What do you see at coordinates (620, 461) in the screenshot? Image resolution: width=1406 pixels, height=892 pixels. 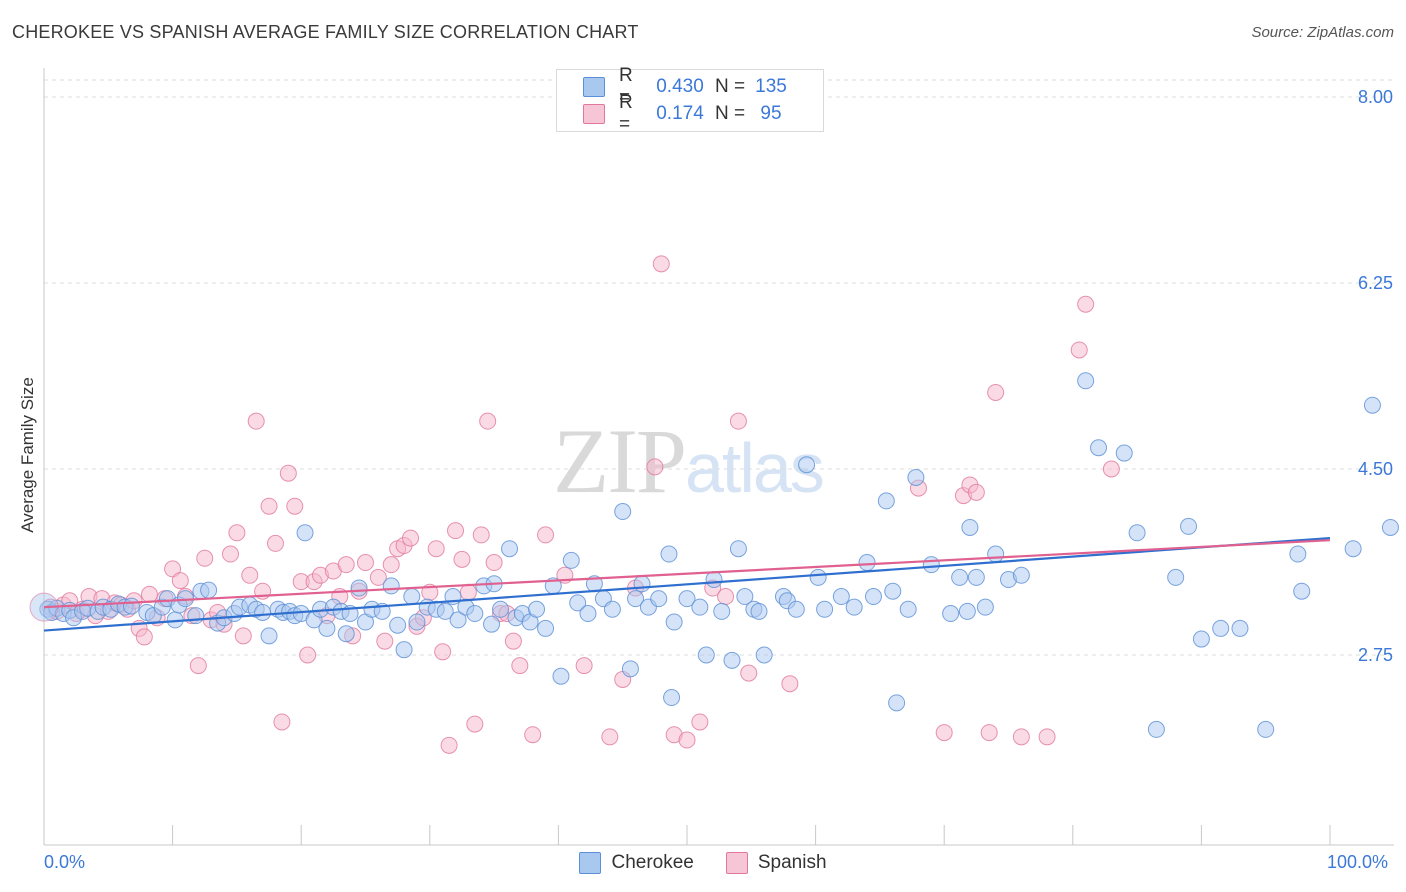 I see `watermark-zip: ZIP` at bounding box center [620, 461].